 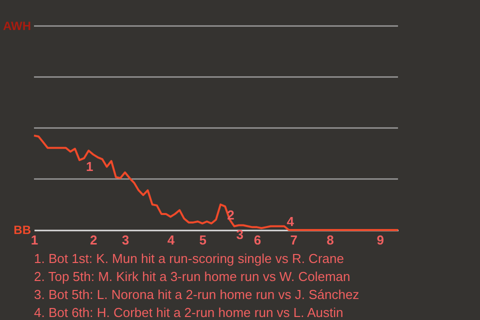 What do you see at coordinates (171, 240) in the screenshot?
I see `x-tick-label: 4` at bounding box center [171, 240].